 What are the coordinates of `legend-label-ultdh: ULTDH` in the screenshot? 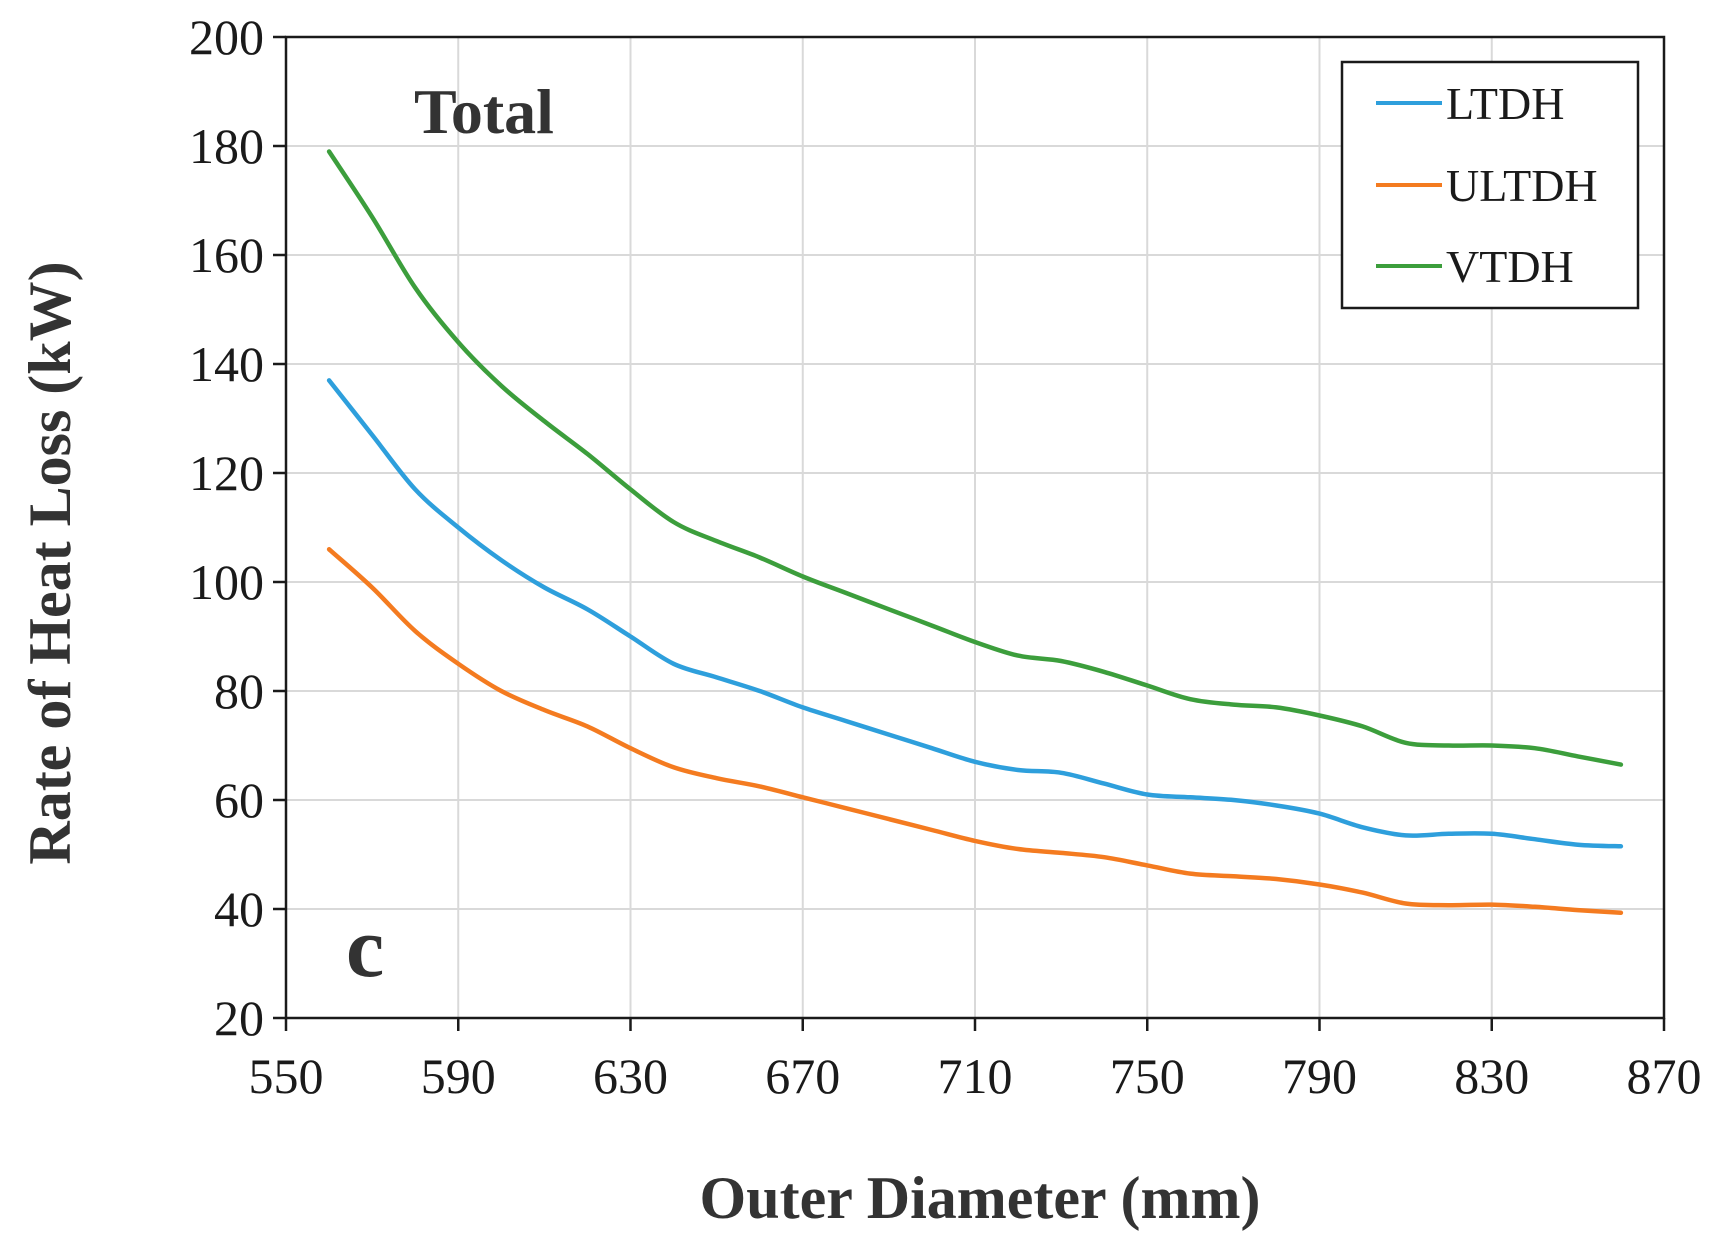 It's located at (1522, 185).